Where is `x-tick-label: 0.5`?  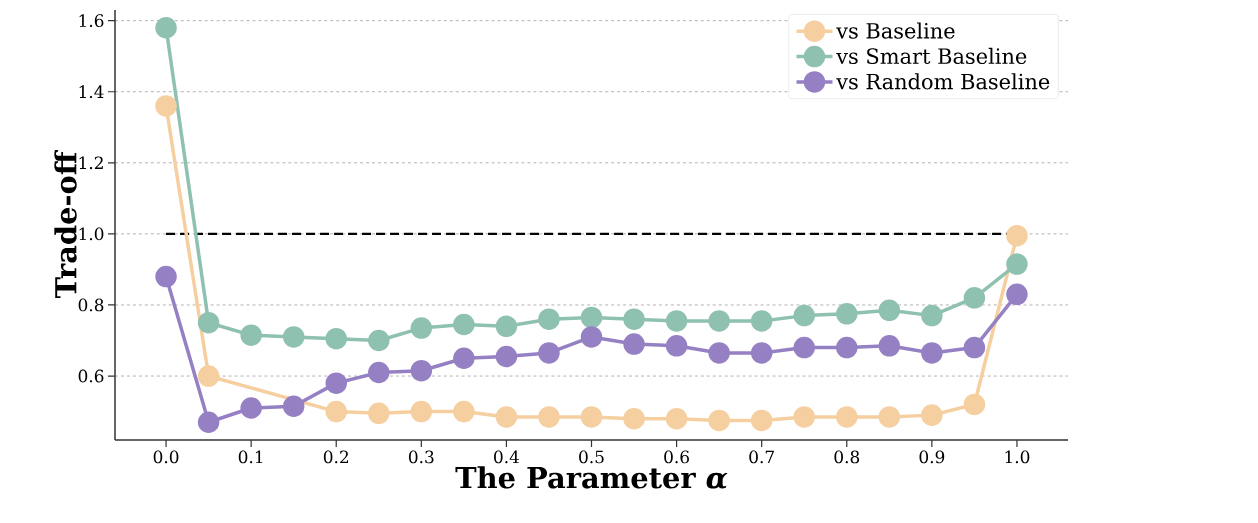
x-tick-label: 0.5 is located at coordinates (591, 457).